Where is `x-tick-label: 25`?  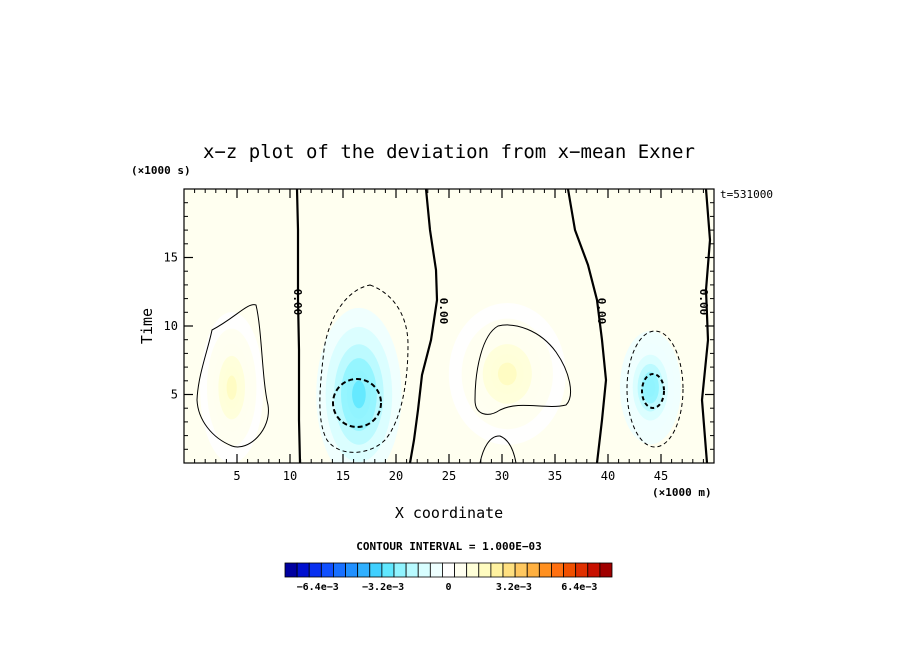
x-tick-label: 25 is located at coordinates (449, 476).